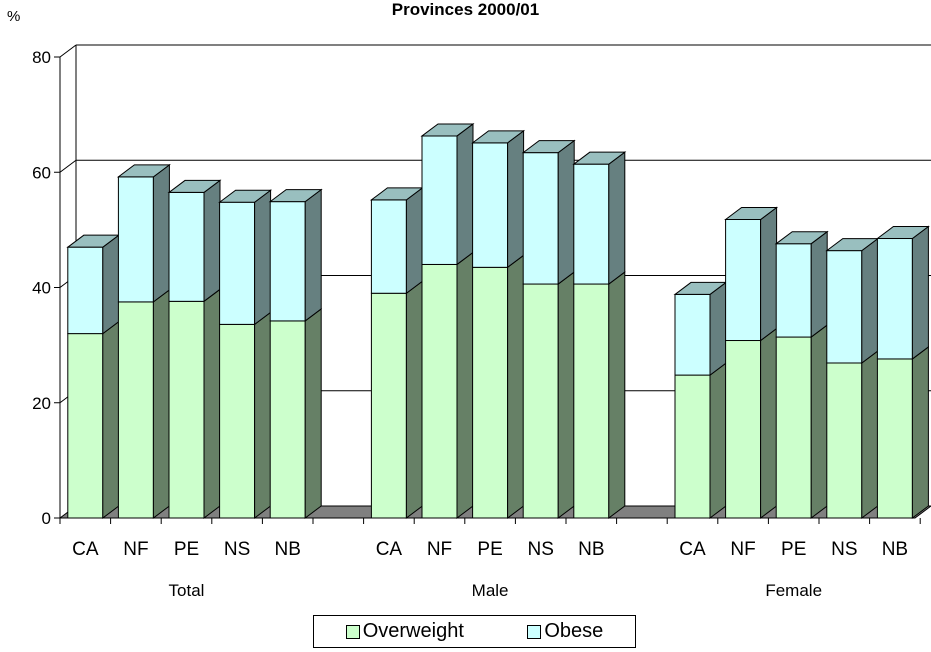  I want to click on bar-total-nf-overweight, so click(135, 410).